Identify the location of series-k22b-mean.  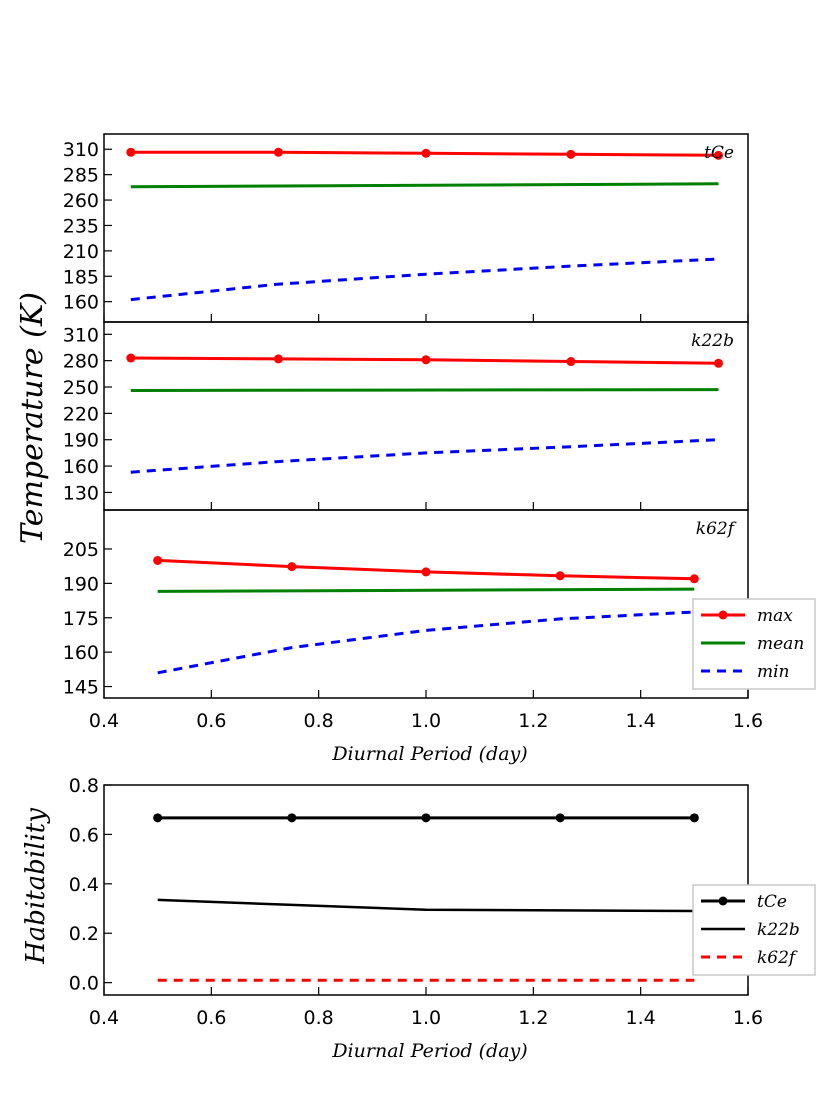
(424, 390).